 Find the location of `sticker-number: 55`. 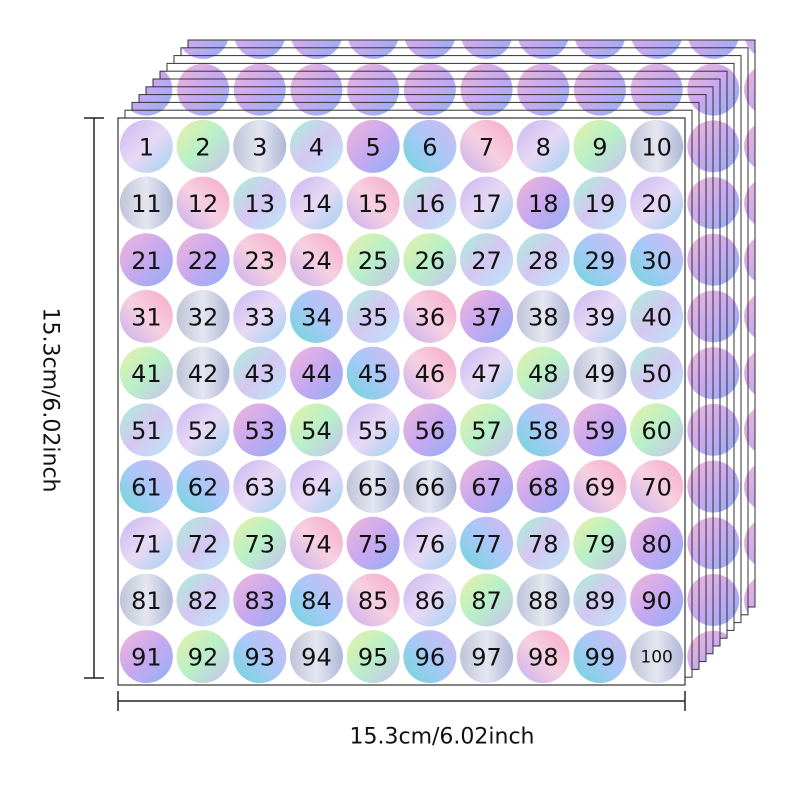

sticker-number: 55 is located at coordinates (373, 431).